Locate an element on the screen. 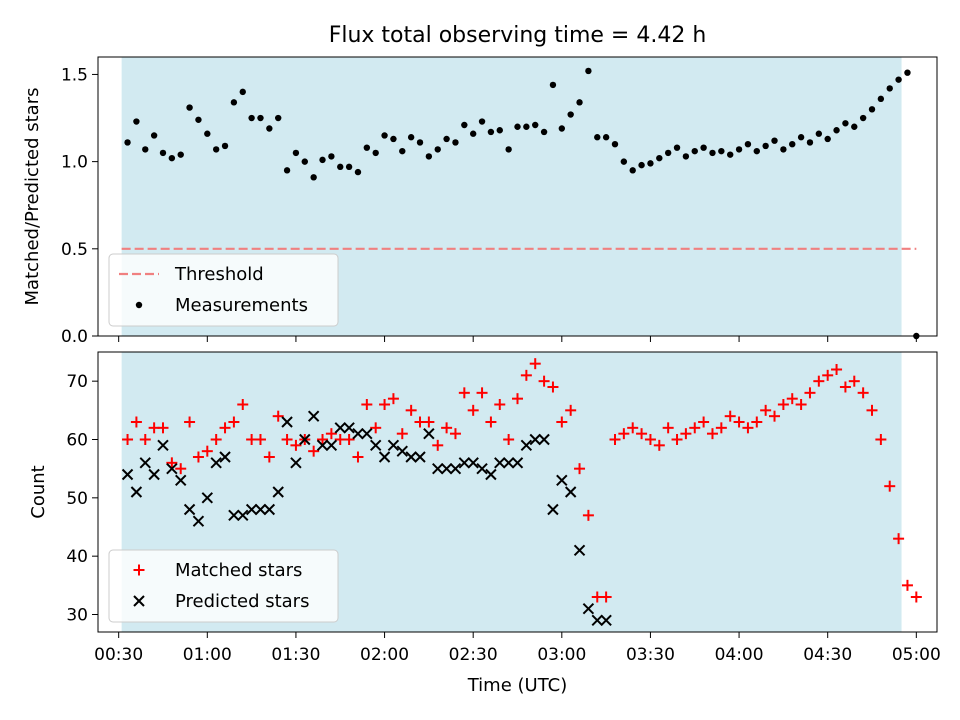  bottom-y-axis-label: Count is located at coordinates (38, 491).